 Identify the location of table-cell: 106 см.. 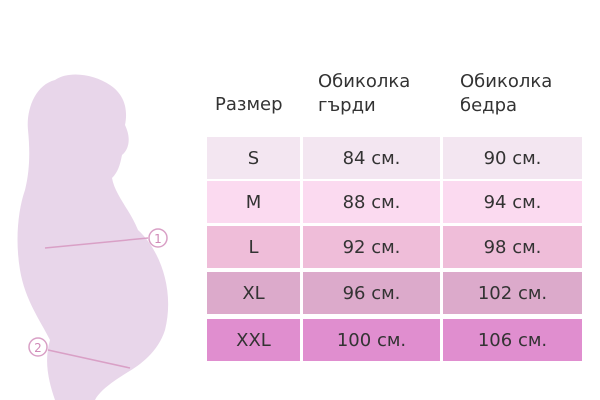
(512, 340).